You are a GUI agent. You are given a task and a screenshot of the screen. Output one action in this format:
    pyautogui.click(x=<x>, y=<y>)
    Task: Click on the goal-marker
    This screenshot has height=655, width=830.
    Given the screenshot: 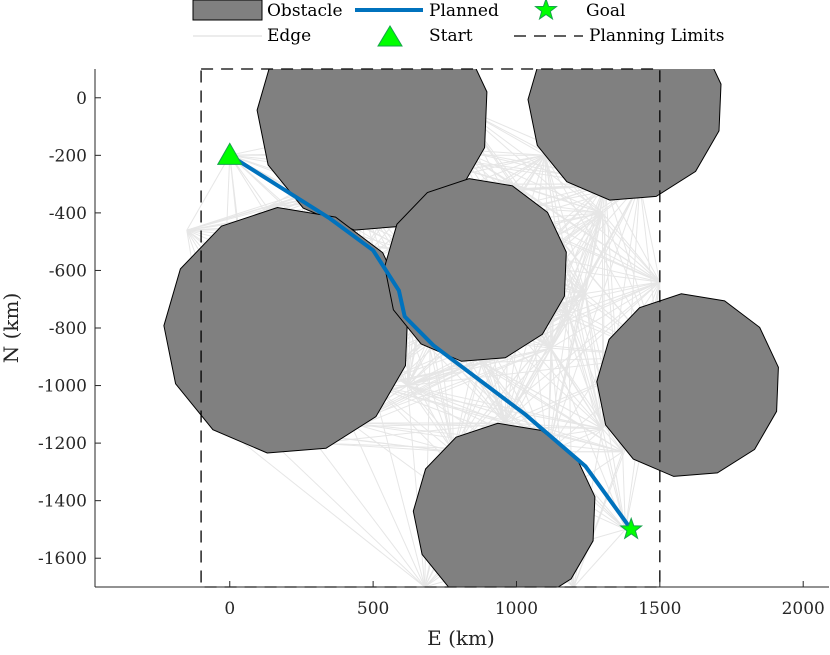 What is the action you would take?
    pyautogui.click(x=631, y=528)
    